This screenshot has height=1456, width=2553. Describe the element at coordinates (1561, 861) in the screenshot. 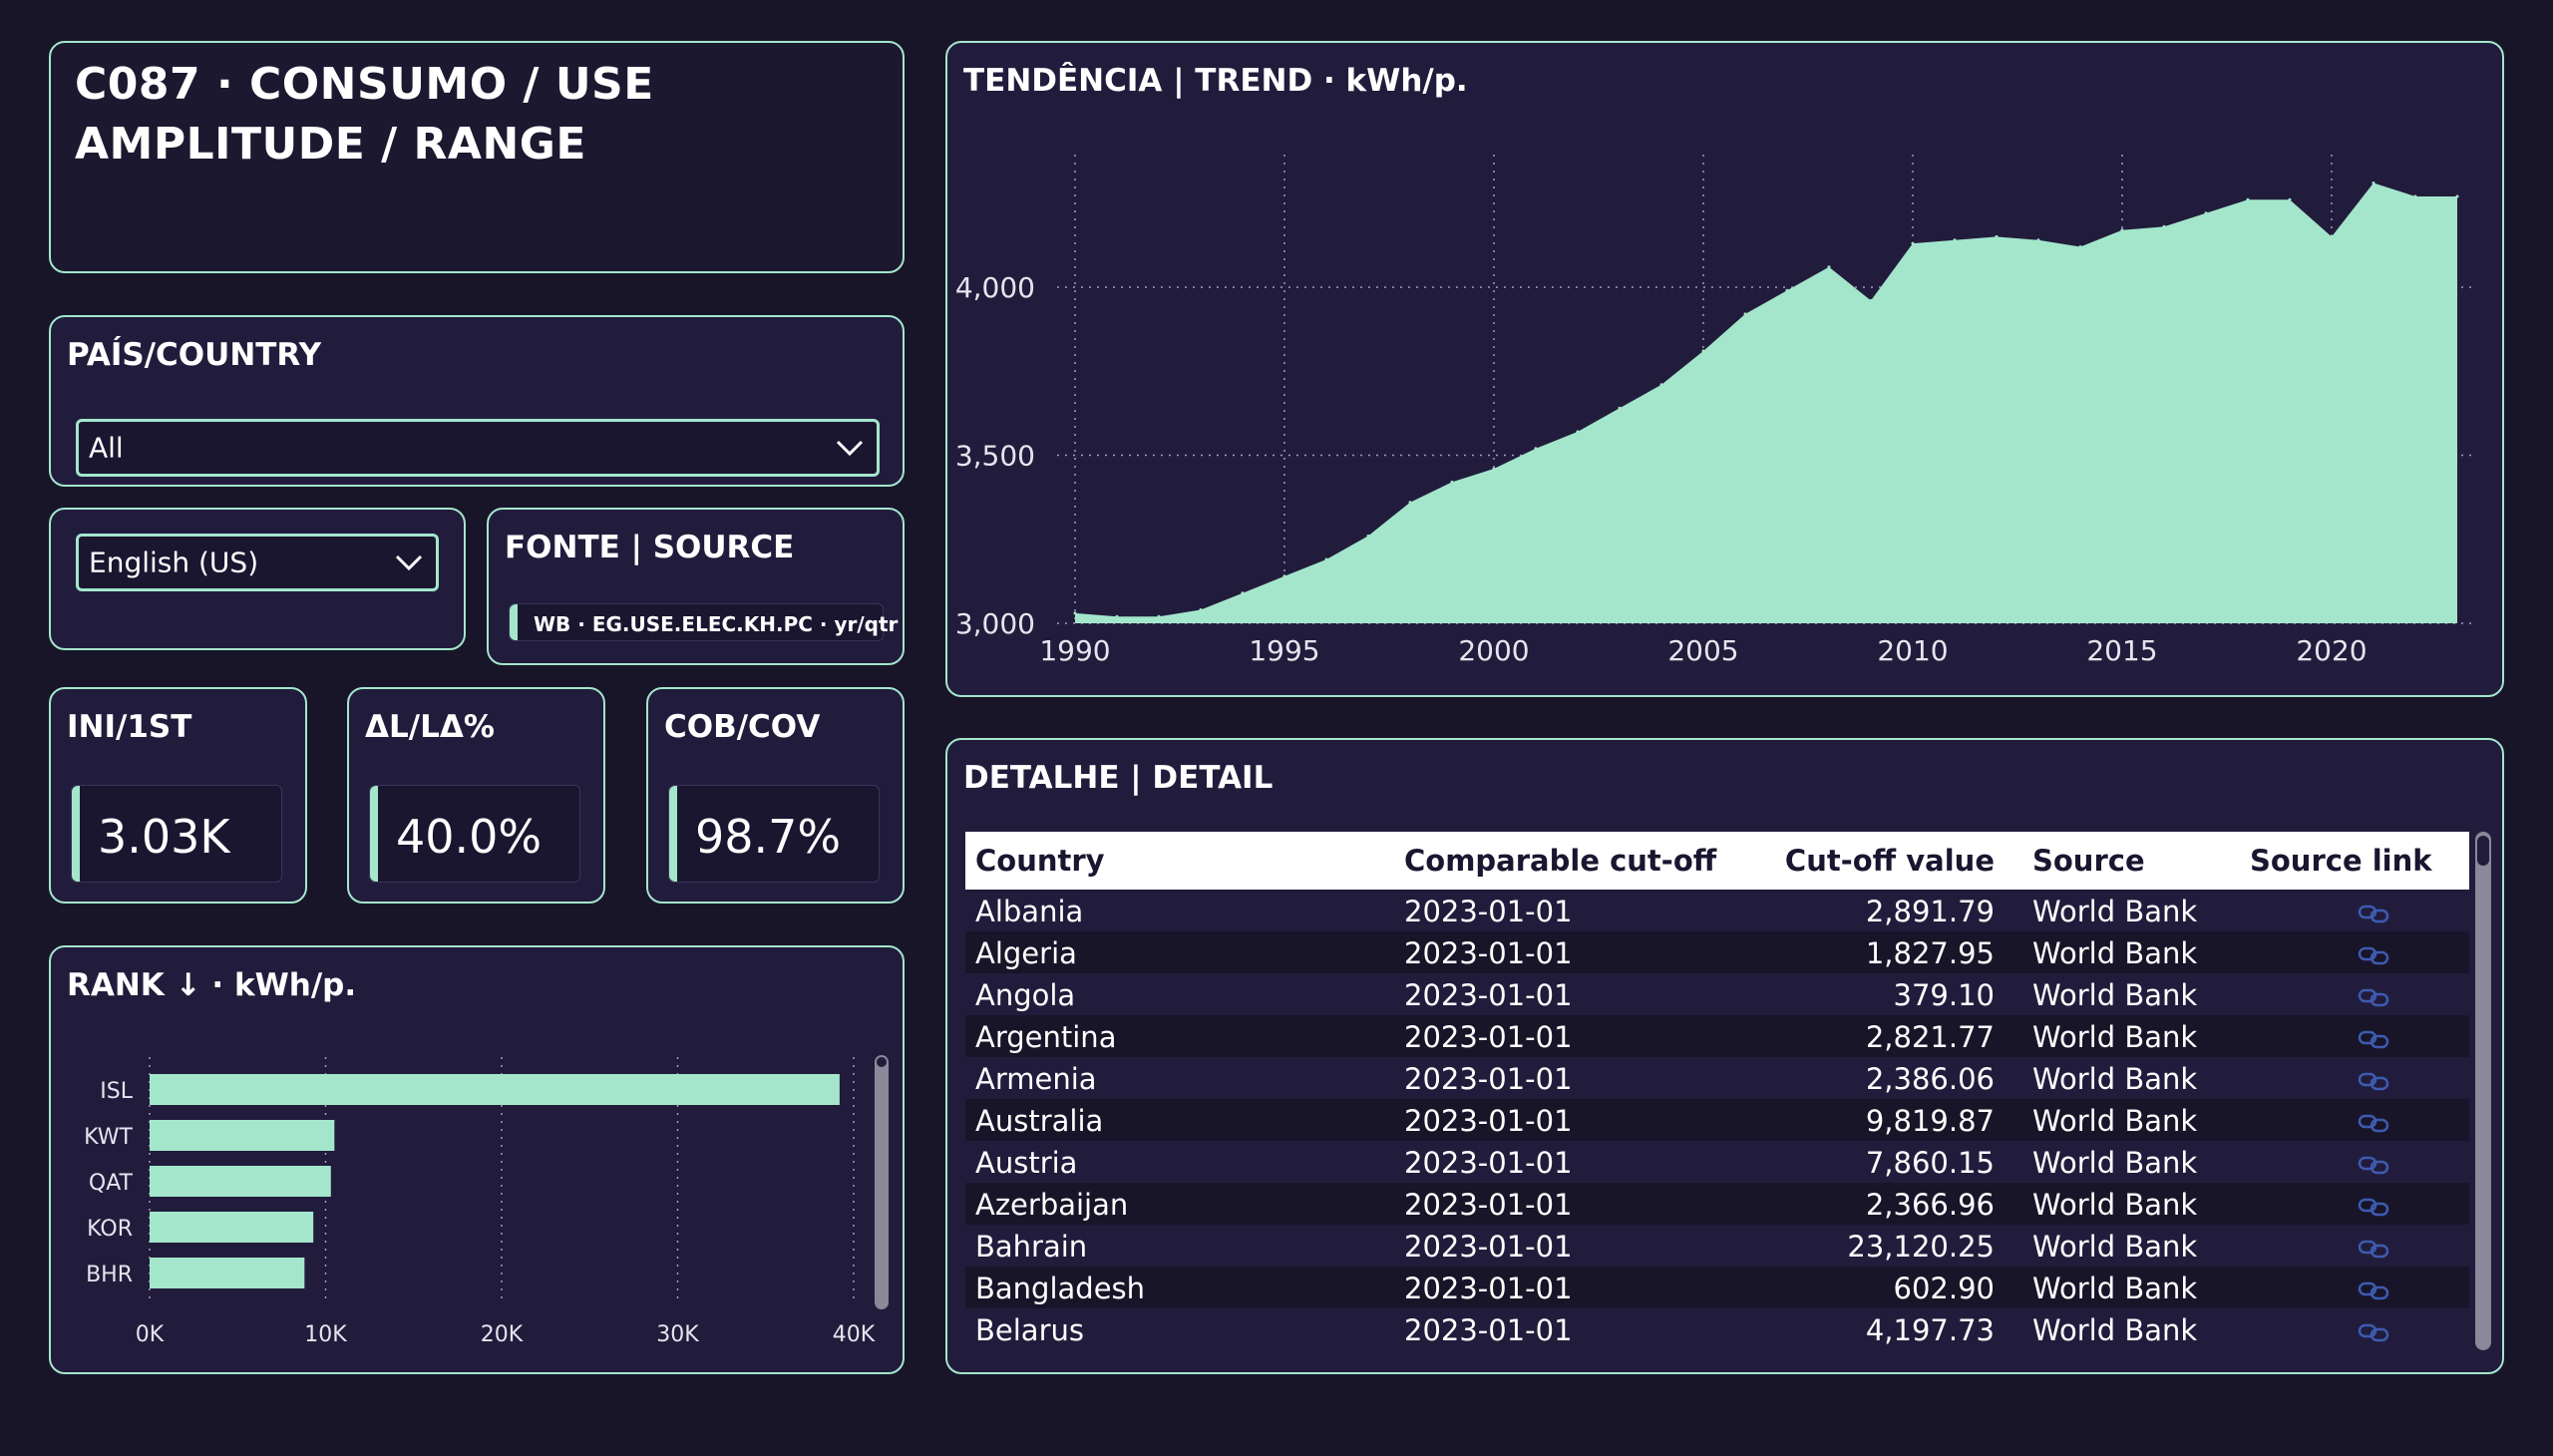

I see `column-header: Comparable cut-off` at that location.